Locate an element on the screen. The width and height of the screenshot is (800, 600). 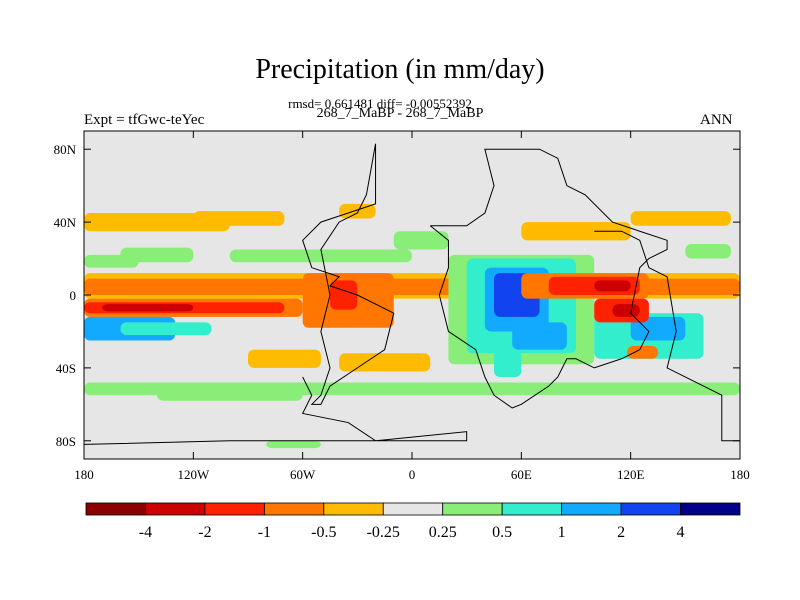
chart-subtitle: 268_7_MaBP - 268_7_MaBP is located at coordinates (400, 113).